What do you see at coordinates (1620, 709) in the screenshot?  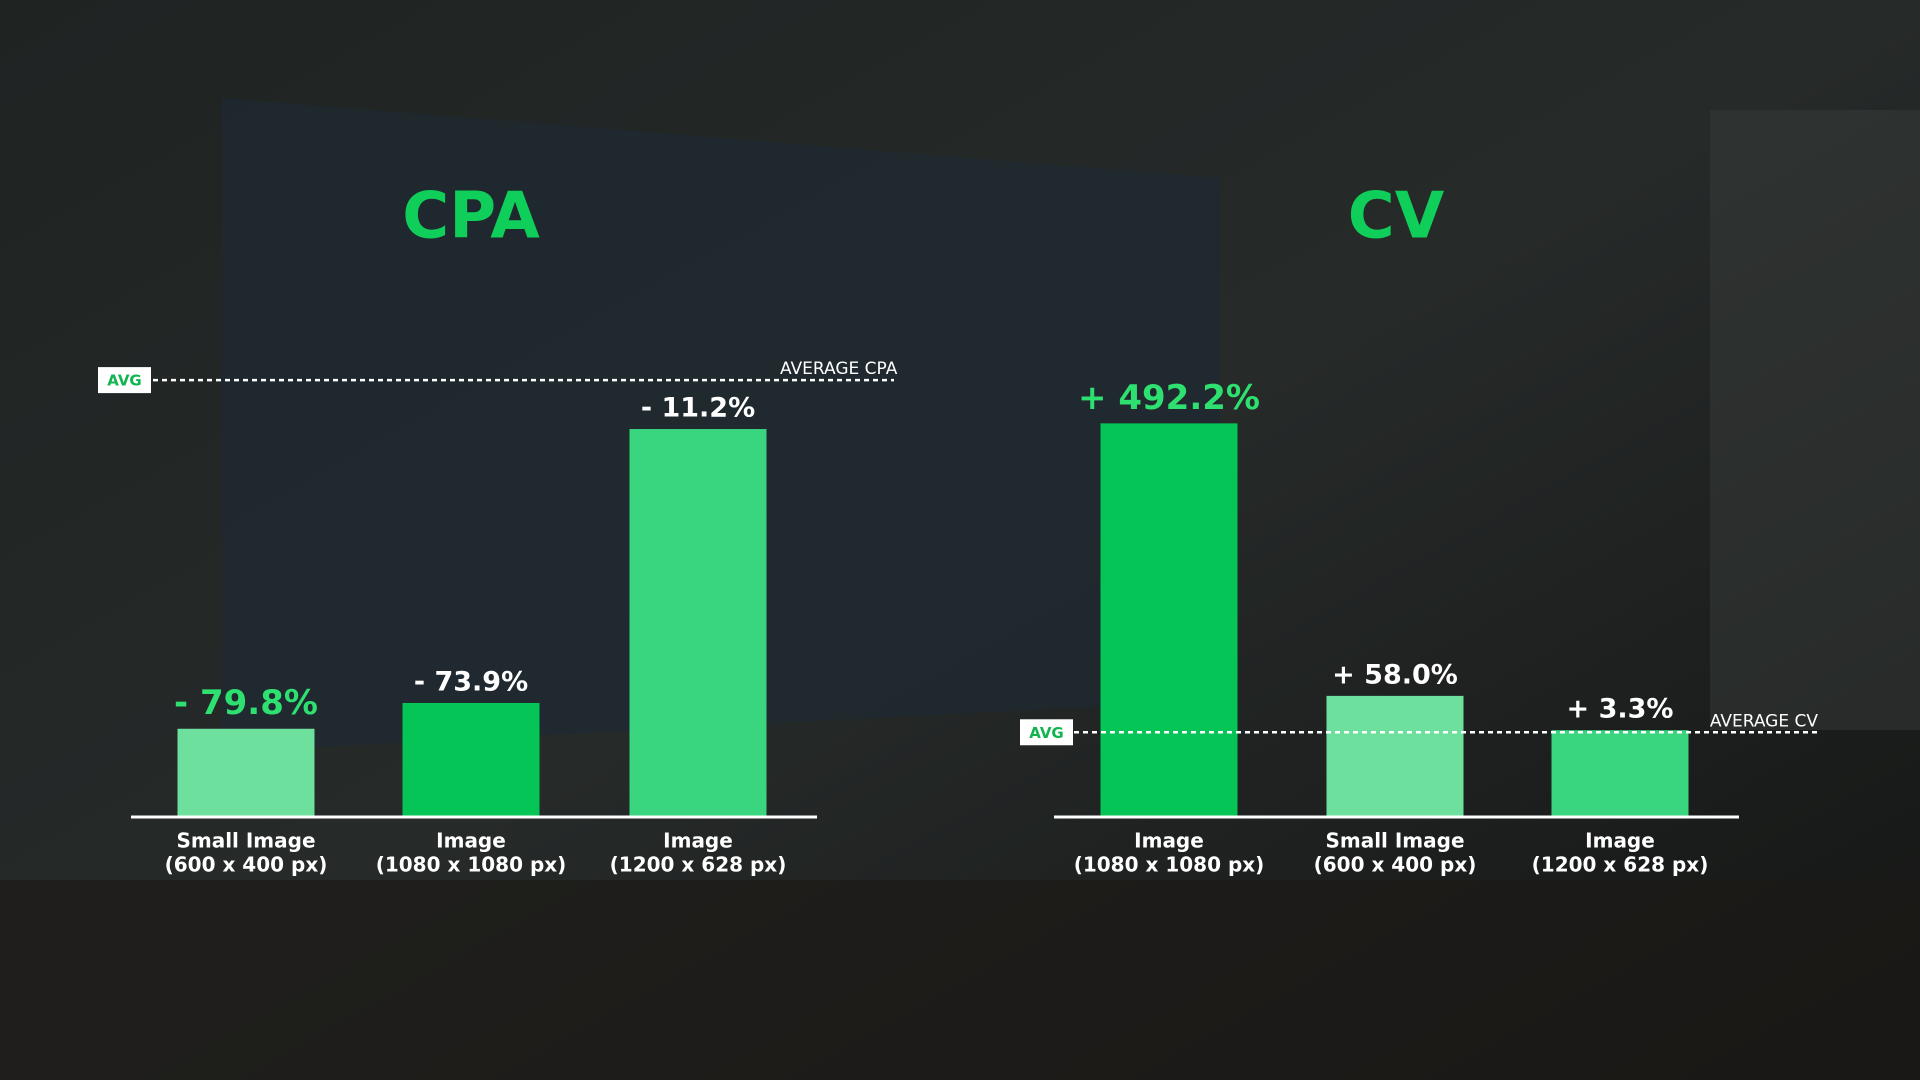 I see `data-label: + 3.3%` at bounding box center [1620, 709].